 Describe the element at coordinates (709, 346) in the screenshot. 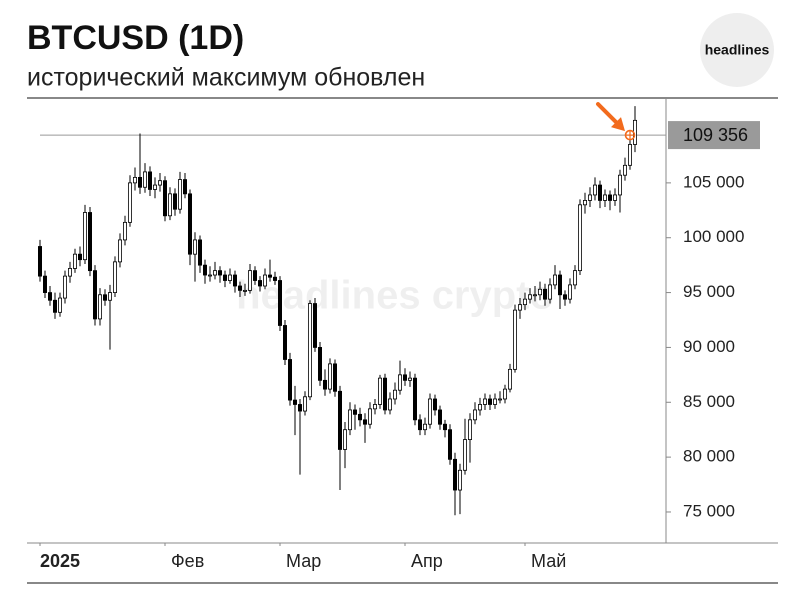

I see `y-tick-label: 90 000` at that location.